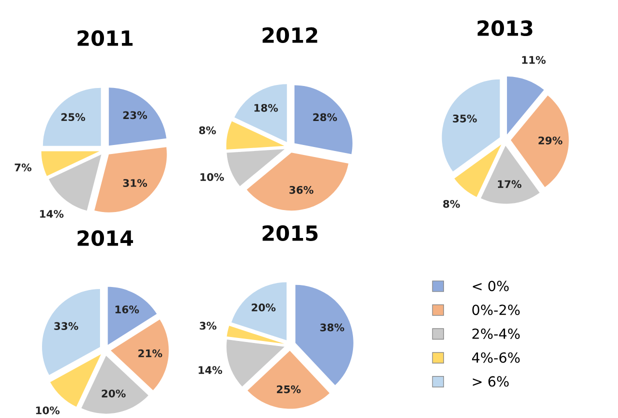  What do you see at coordinates (266, 108) in the screenshot?
I see `data-label: 18%` at bounding box center [266, 108].